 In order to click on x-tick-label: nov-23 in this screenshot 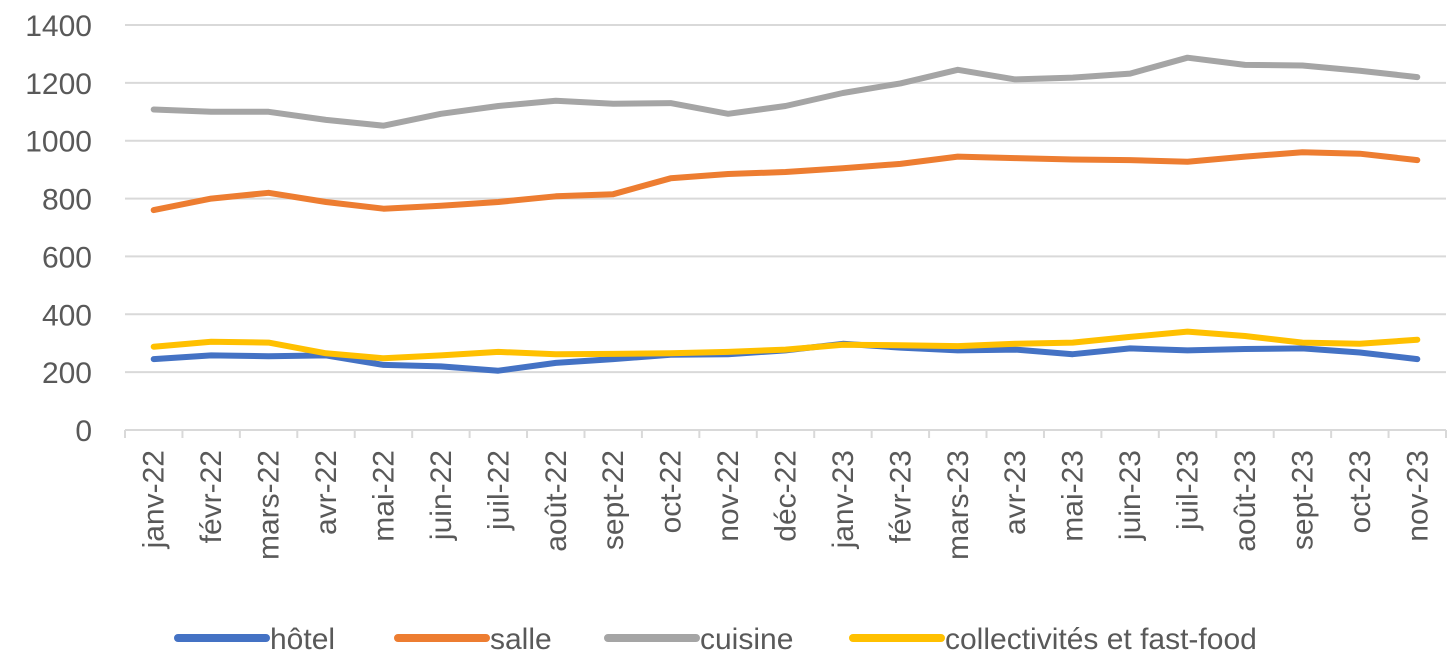, I will do `click(1417, 496)`.